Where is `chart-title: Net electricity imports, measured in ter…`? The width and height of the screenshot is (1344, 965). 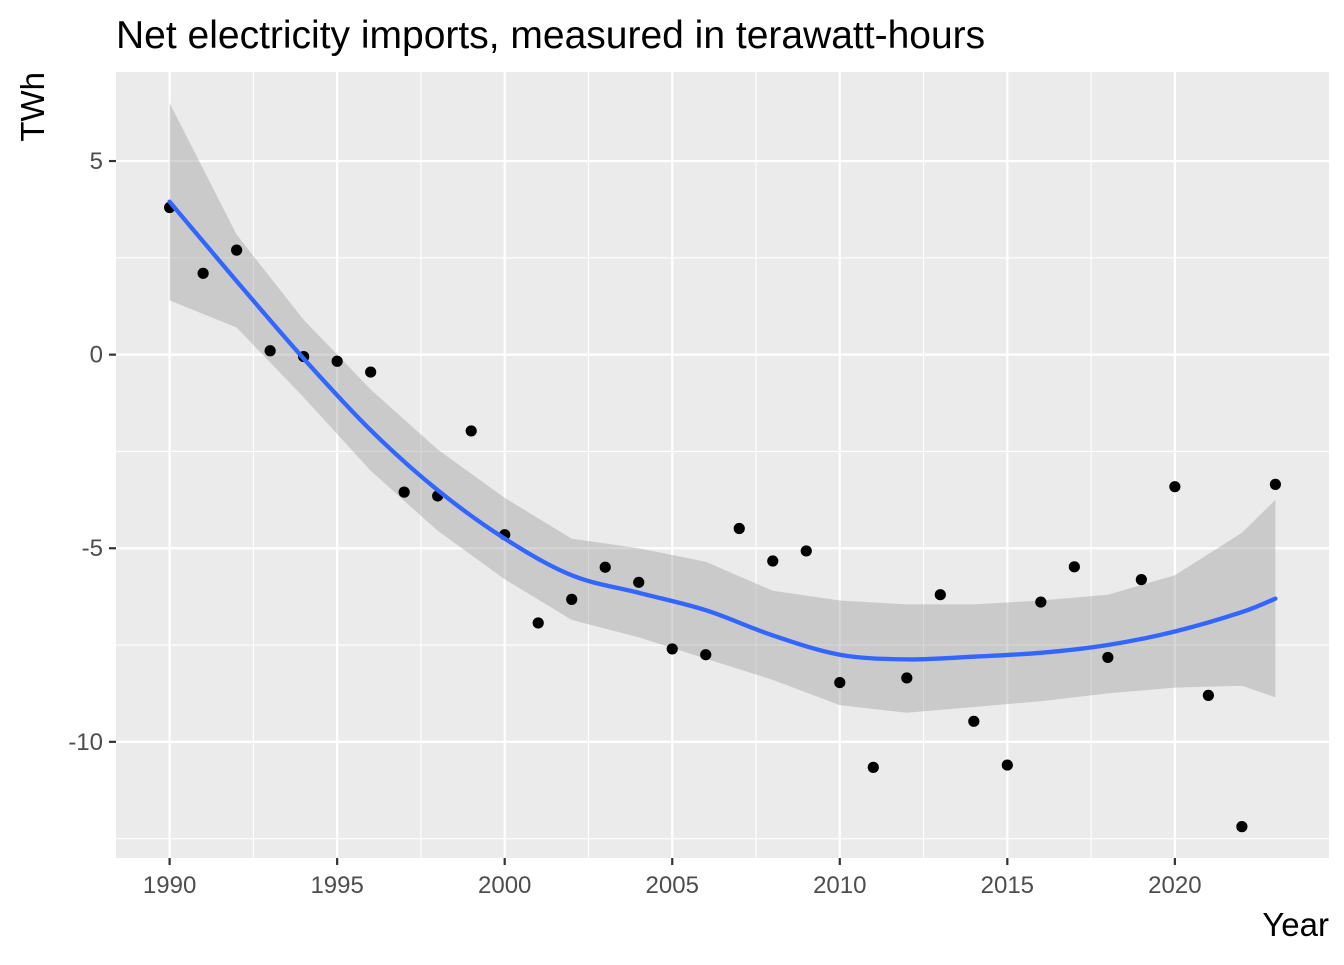 chart-title: Net electricity imports, measured in ter… is located at coordinates (550, 35).